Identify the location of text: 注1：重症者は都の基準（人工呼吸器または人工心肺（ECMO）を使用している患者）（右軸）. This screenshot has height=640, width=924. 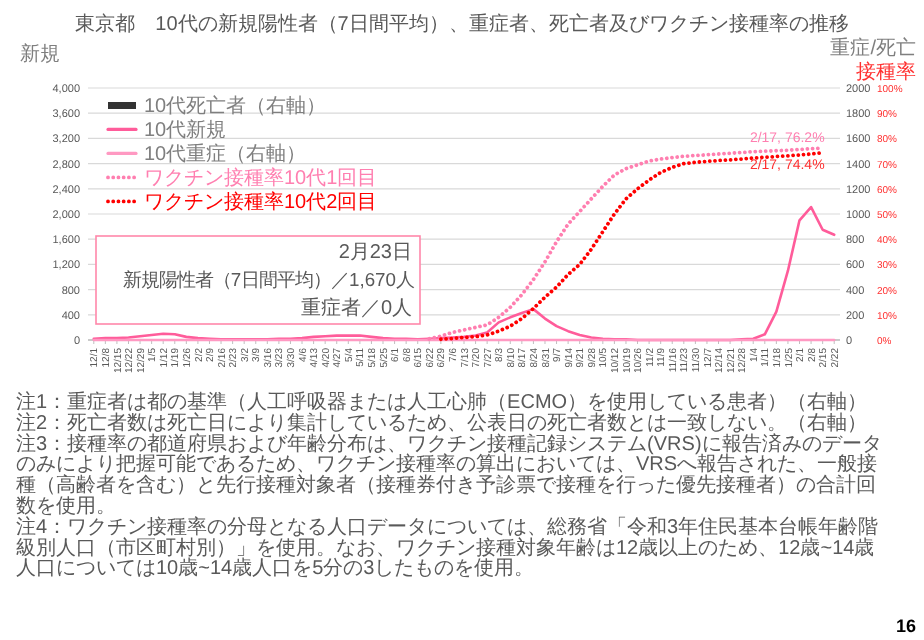
(442, 402).